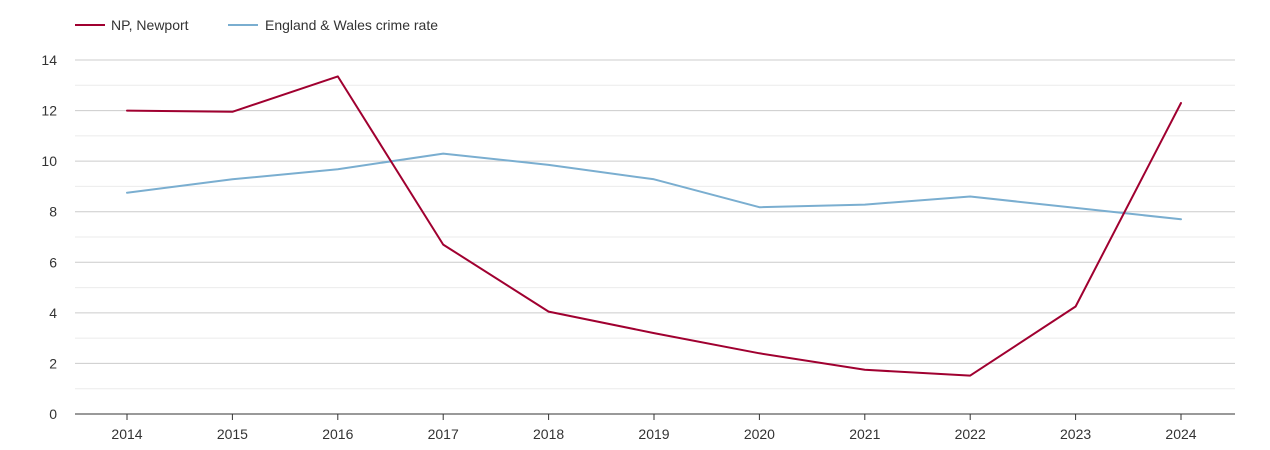 This screenshot has width=1270, height=450. I want to click on x-tick-label: 2020, so click(759, 434).